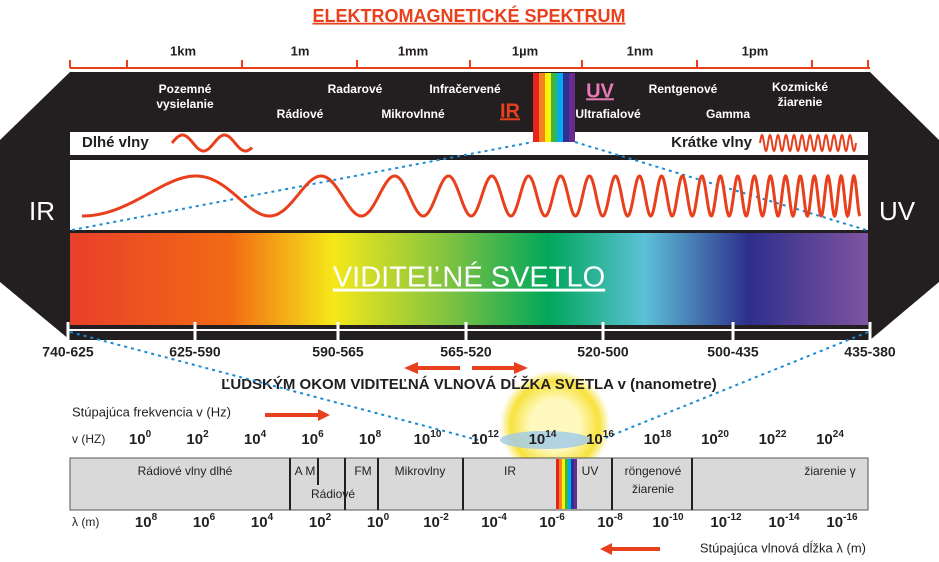 The image size is (939, 562). I want to click on band-label: žiarenie, so click(800, 102).